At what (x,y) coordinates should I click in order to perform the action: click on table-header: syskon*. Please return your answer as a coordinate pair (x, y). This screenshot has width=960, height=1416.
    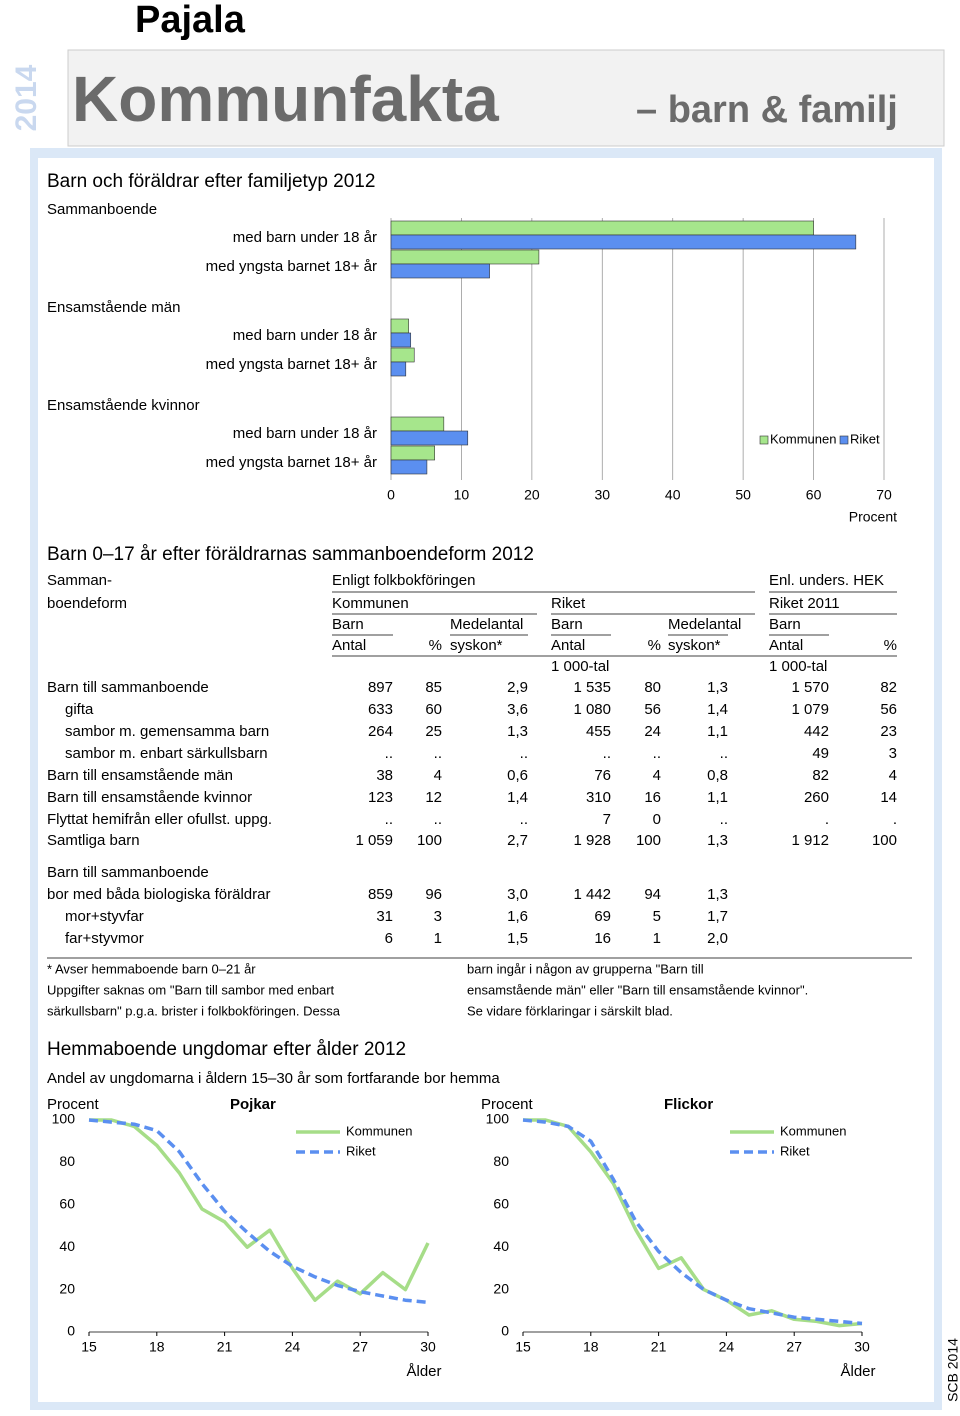
    Looking at the image, I should click on (476, 645).